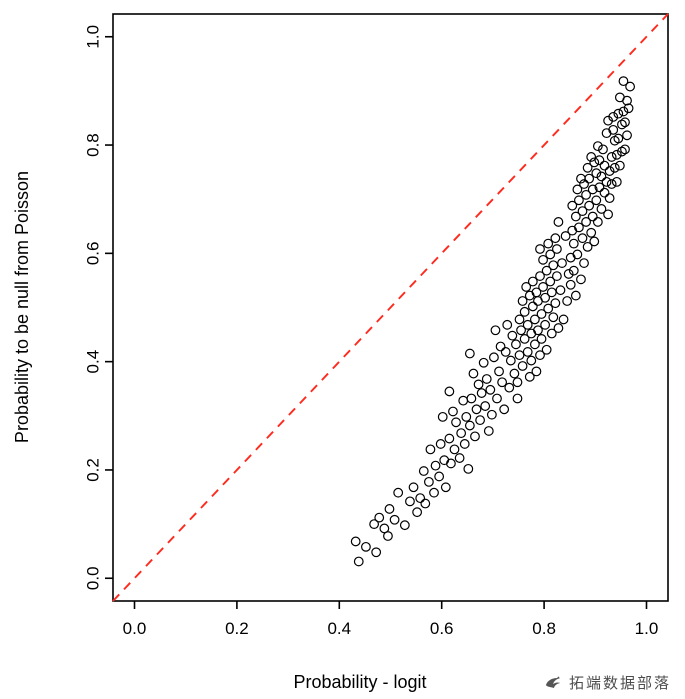 The width and height of the screenshot is (685, 699). Describe the element at coordinates (93, 578) in the screenshot. I see `y-tick-label: 0.0` at that location.